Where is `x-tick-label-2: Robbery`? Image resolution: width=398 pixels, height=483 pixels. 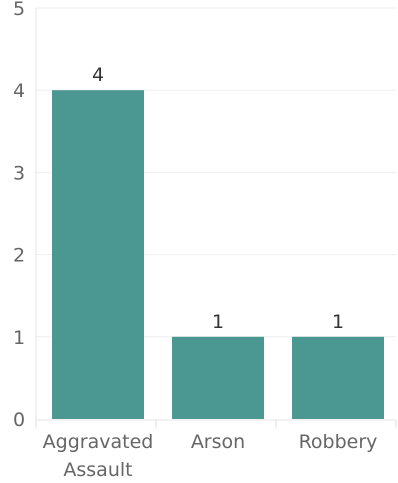 x-tick-label-2: Robbery is located at coordinates (338, 442).